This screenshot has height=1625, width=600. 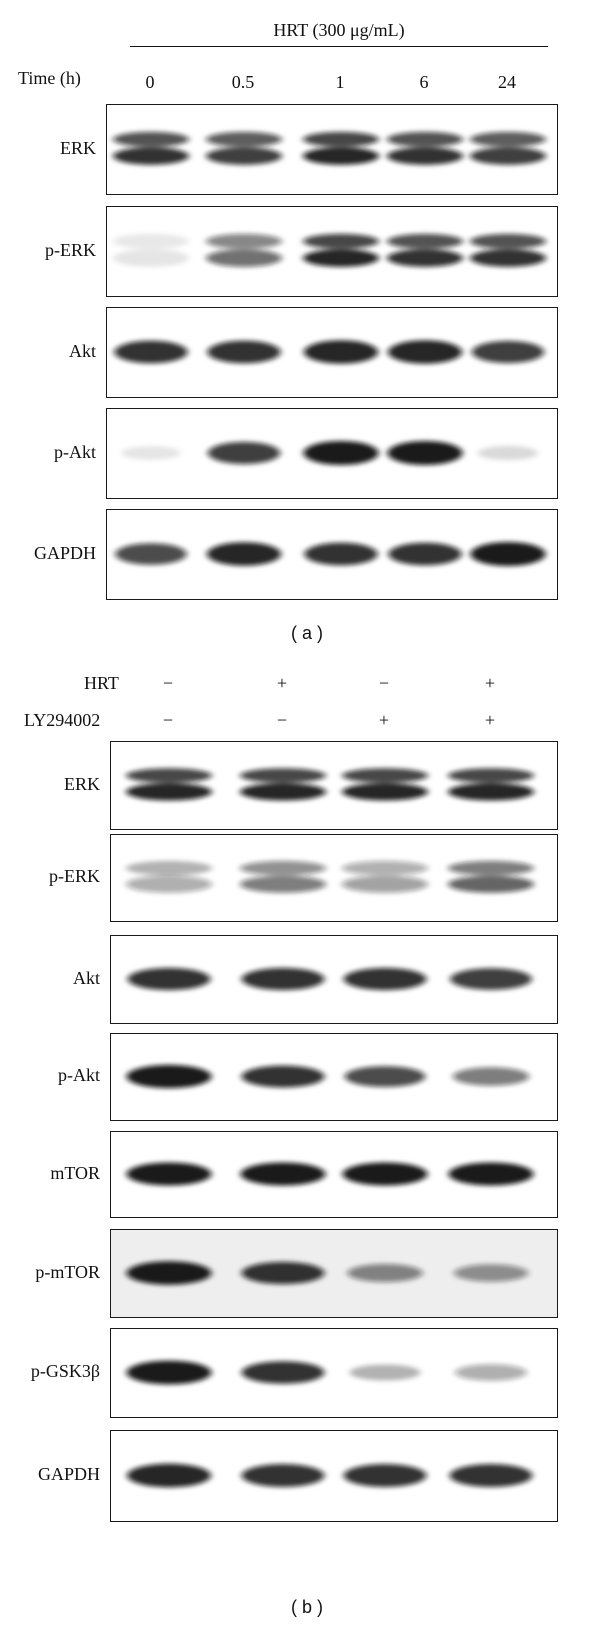 I want to click on b-blot-gapdh, so click(x=334, y=1476).